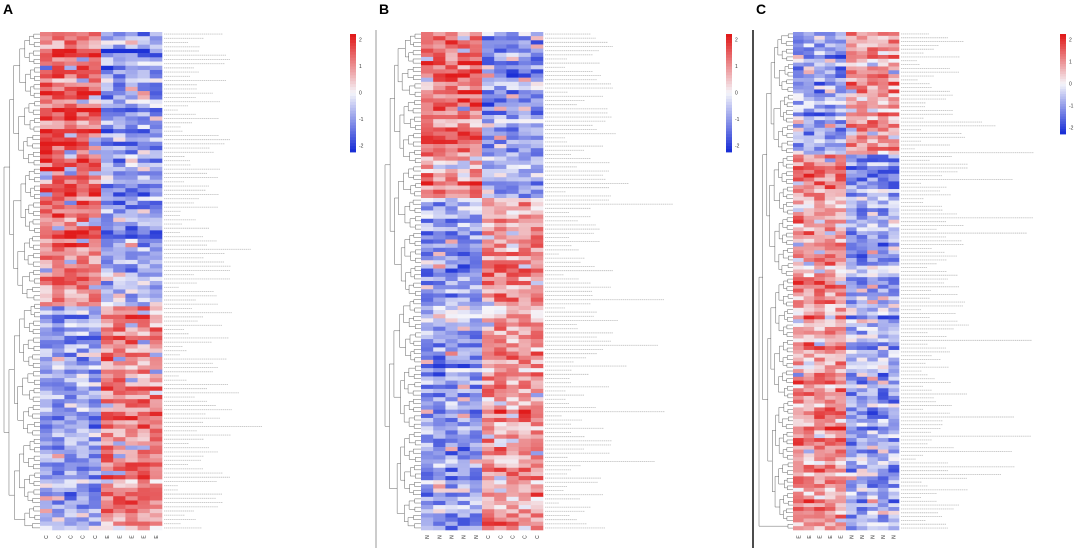 The height and width of the screenshot is (551, 1084). Describe the element at coordinates (842, 537) in the screenshot. I see `column-label: E` at that location.